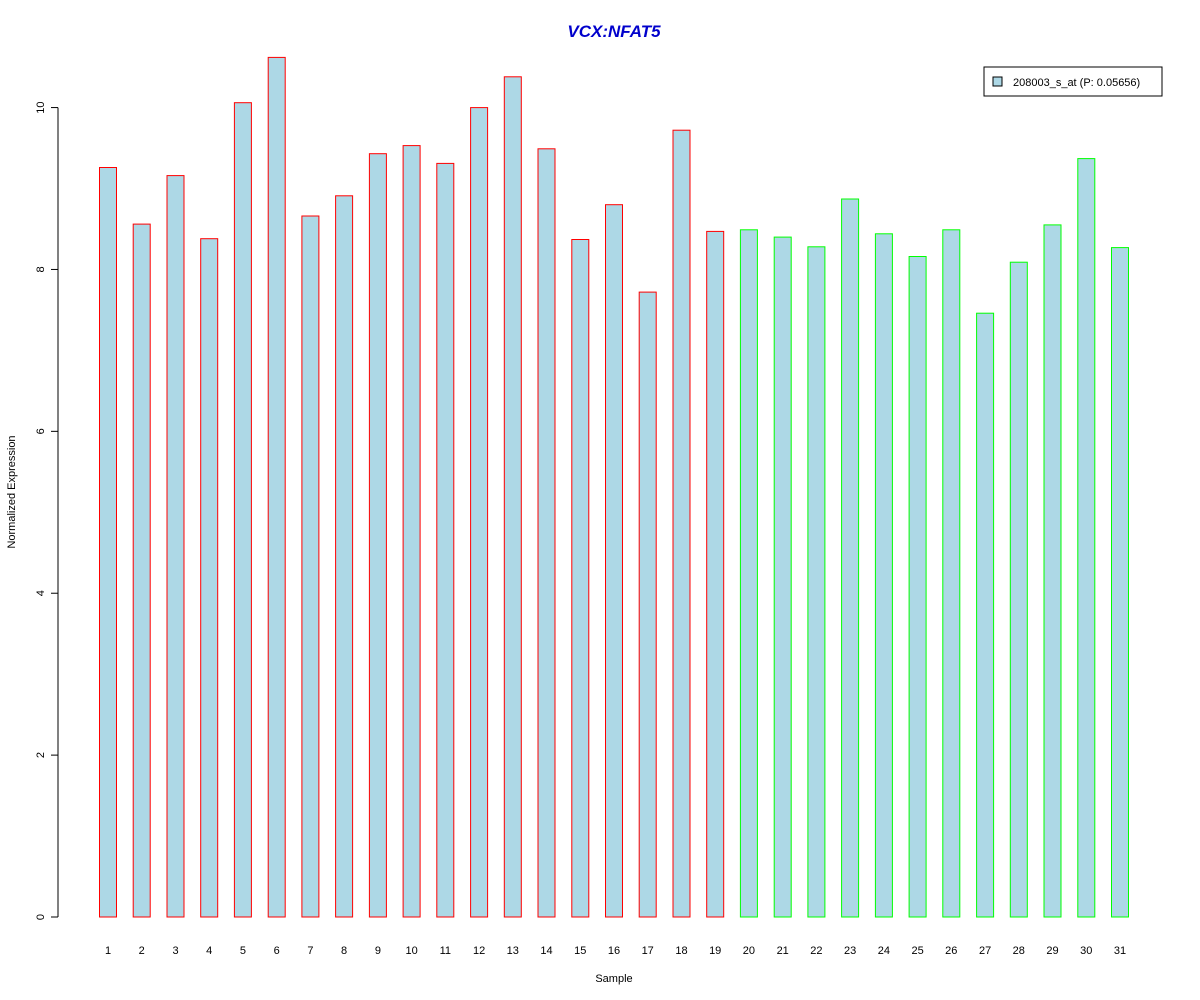 This screenshot has width=1200, height=1000. What do you see at coordinates (614, 31) in the screenshot?
I see `chart-title: VCX:NFAT5` at bounding box center [614, 31].